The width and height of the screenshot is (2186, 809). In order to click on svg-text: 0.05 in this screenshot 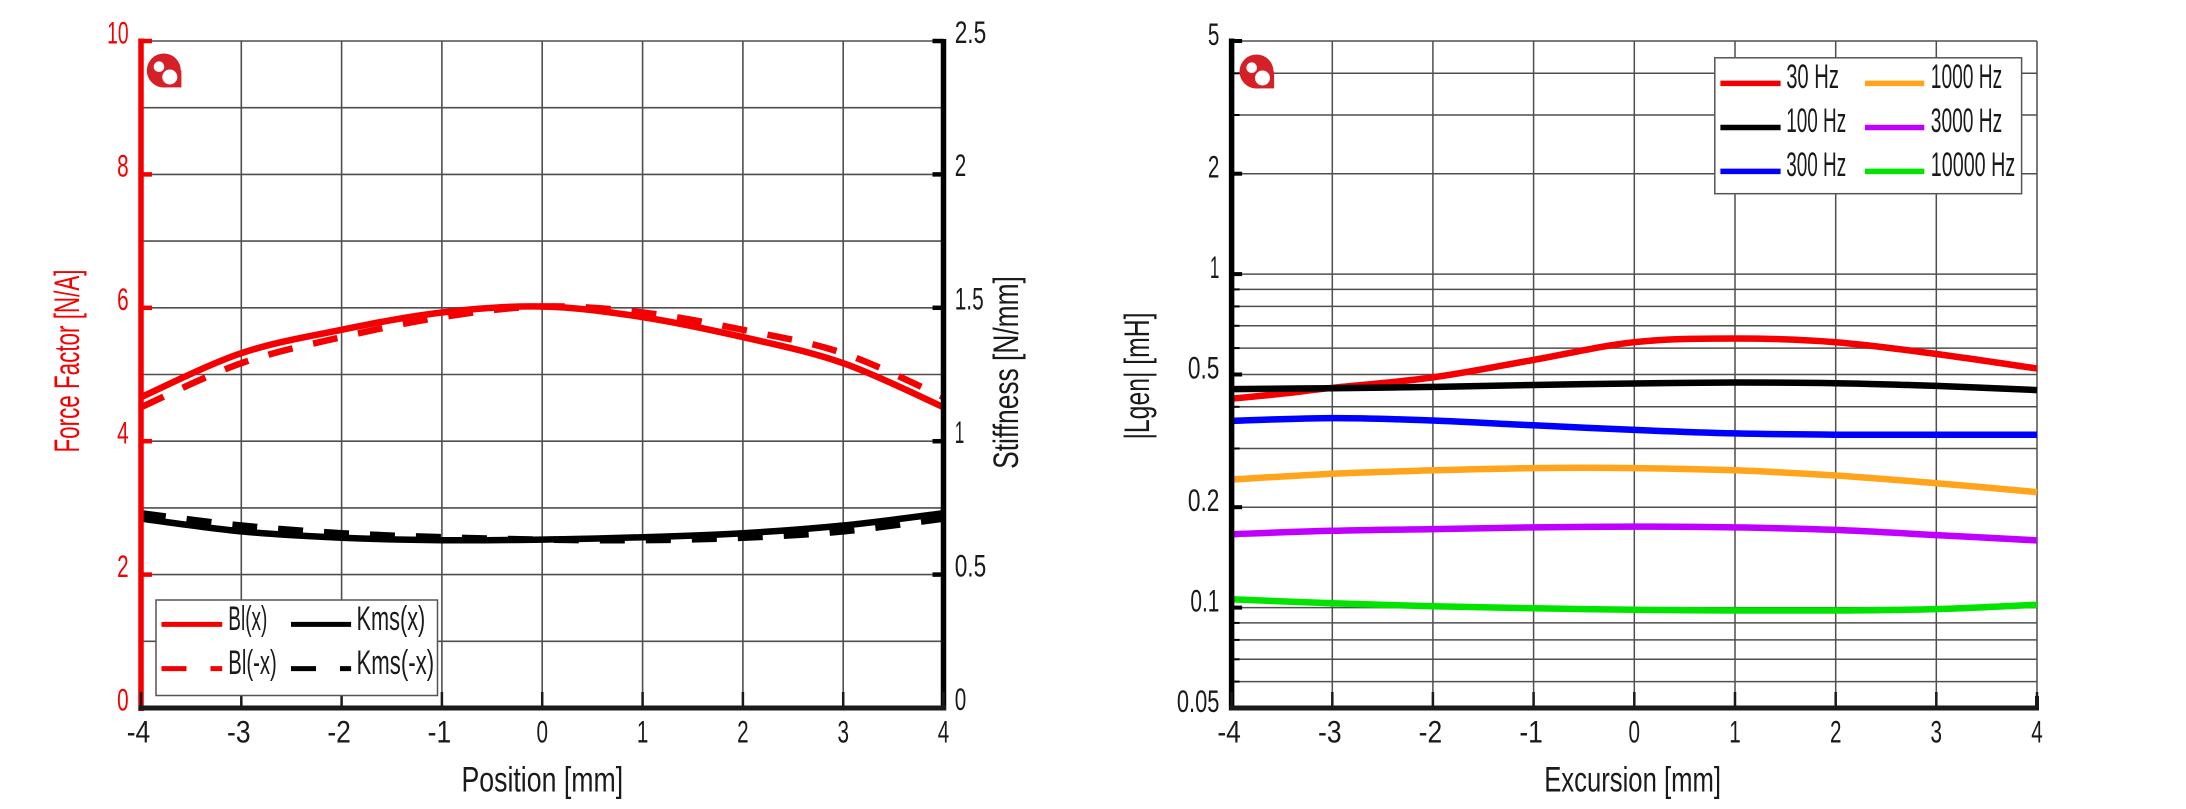, I will do `click(1198, 701)`.